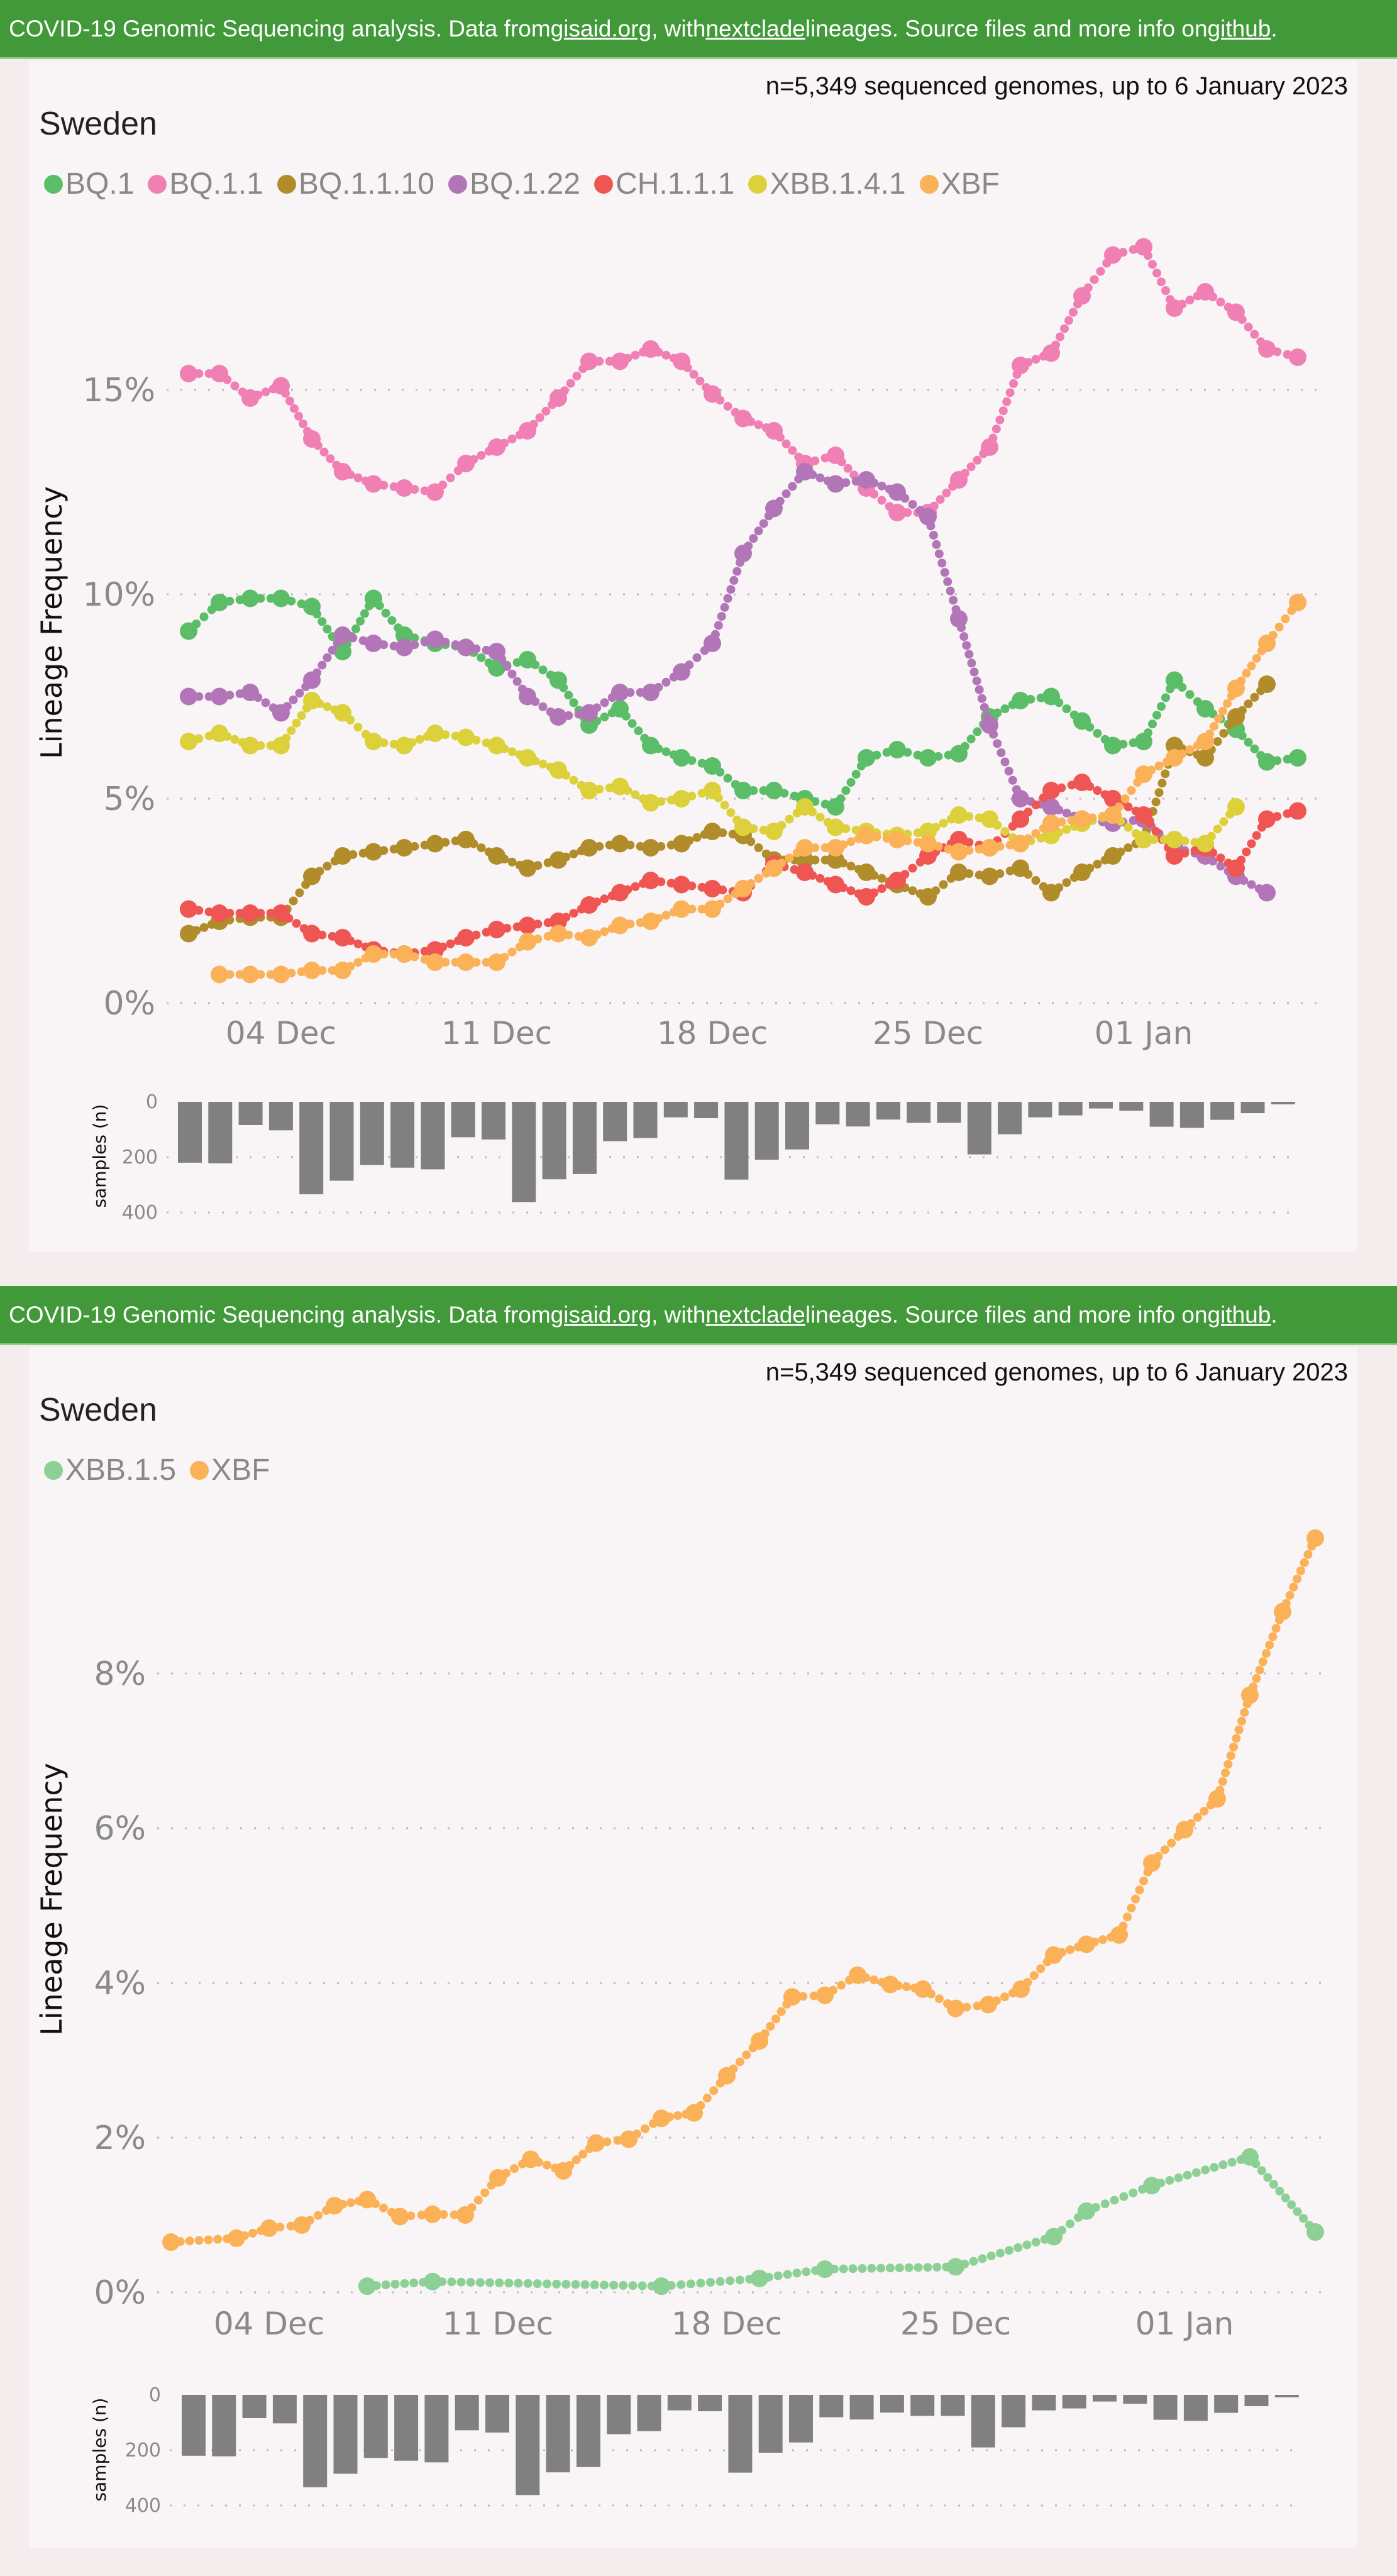  Describe the element at coordinates (89, 184) in the screenshot. I see `legend-item: BQ.1` at that location.